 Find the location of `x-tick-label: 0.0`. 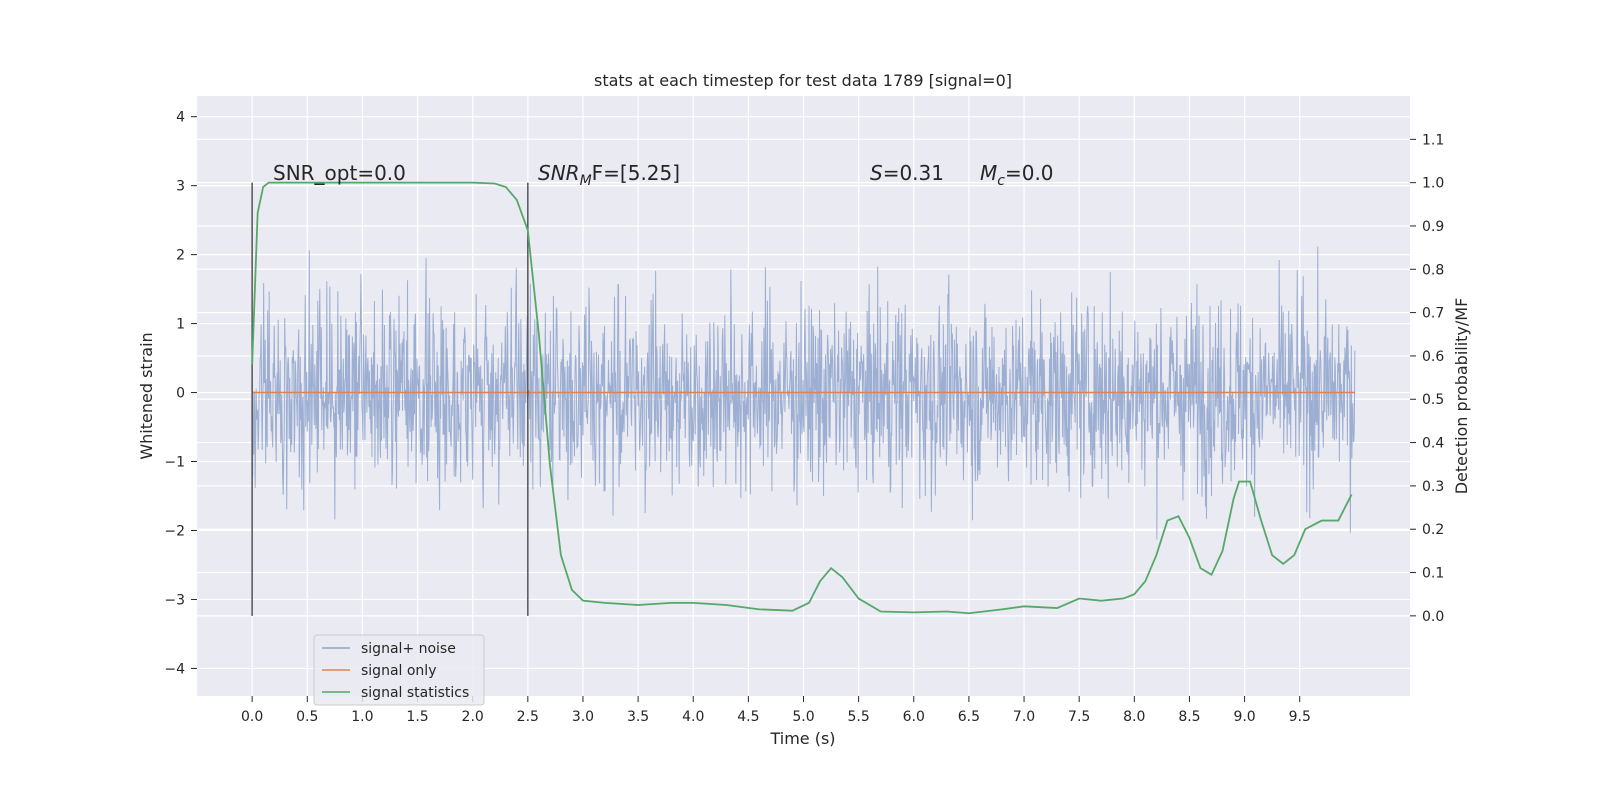

x-tick-label: 0.0 is located at coordinates (252, 717).